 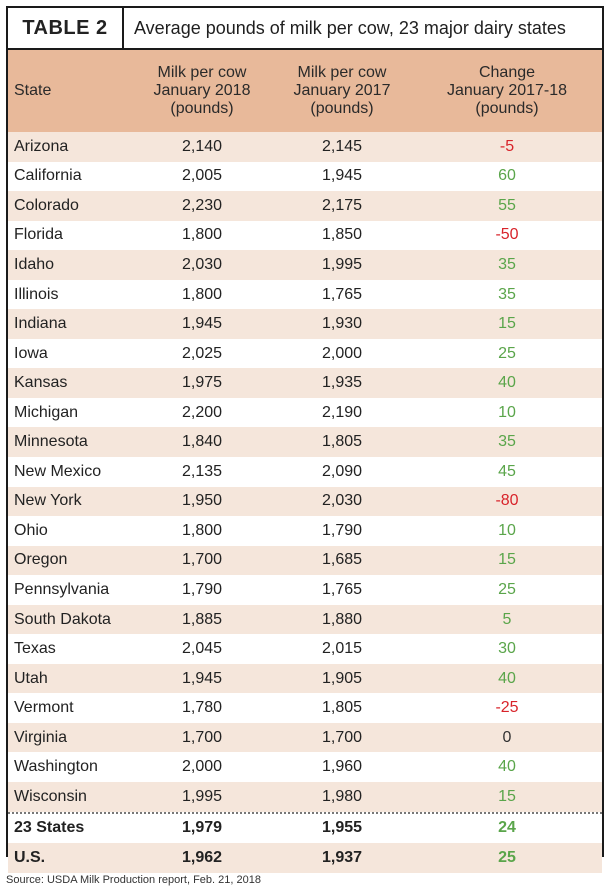 What do you see at coordinates (507, 91) in the screenshot?
I see `header-change: Change January 2017-18 (pounds)` at bounding box center [507, 91].